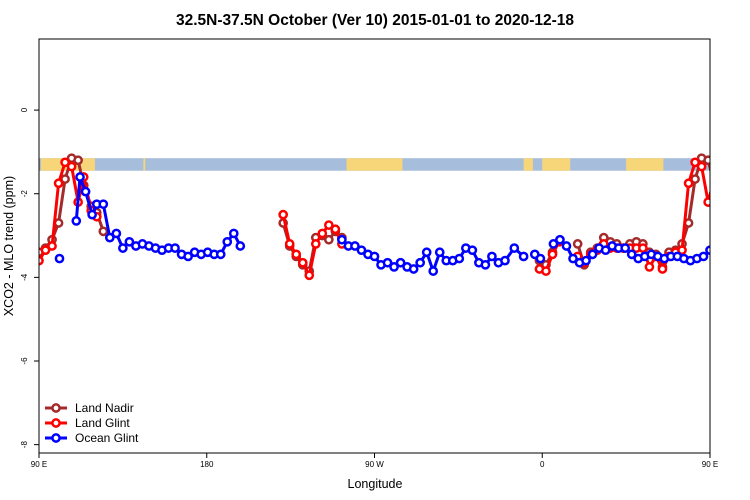 Image resolution: width=750 pixels, height=500 pixels. I want to click on x-tick-label: 90 W, so click(374, 464).